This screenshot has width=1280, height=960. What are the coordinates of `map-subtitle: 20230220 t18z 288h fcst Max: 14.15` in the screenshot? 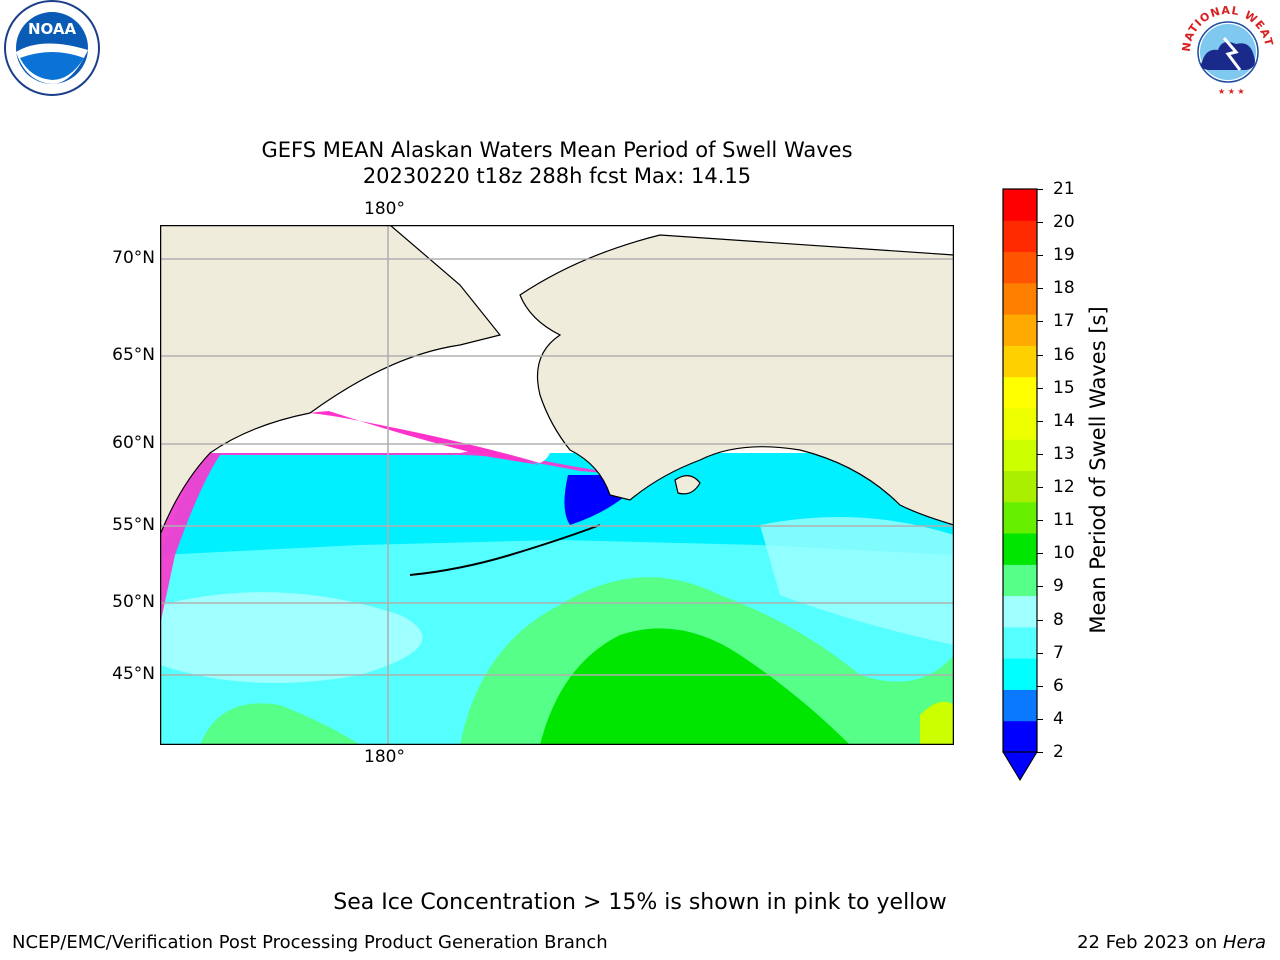 It's located at (557, 176).